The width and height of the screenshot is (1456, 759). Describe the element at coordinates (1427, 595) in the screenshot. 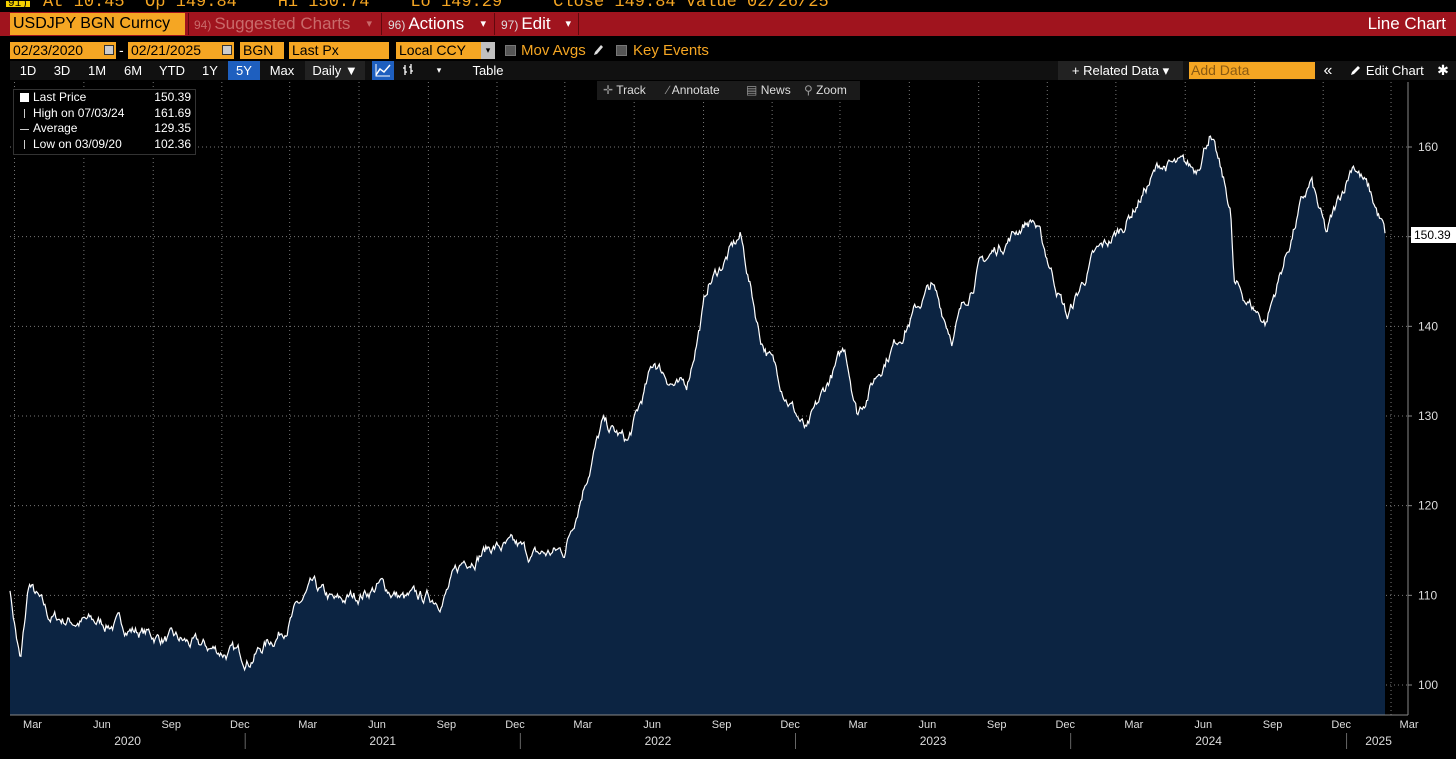

I see `y-tick-label: 110` at that location.